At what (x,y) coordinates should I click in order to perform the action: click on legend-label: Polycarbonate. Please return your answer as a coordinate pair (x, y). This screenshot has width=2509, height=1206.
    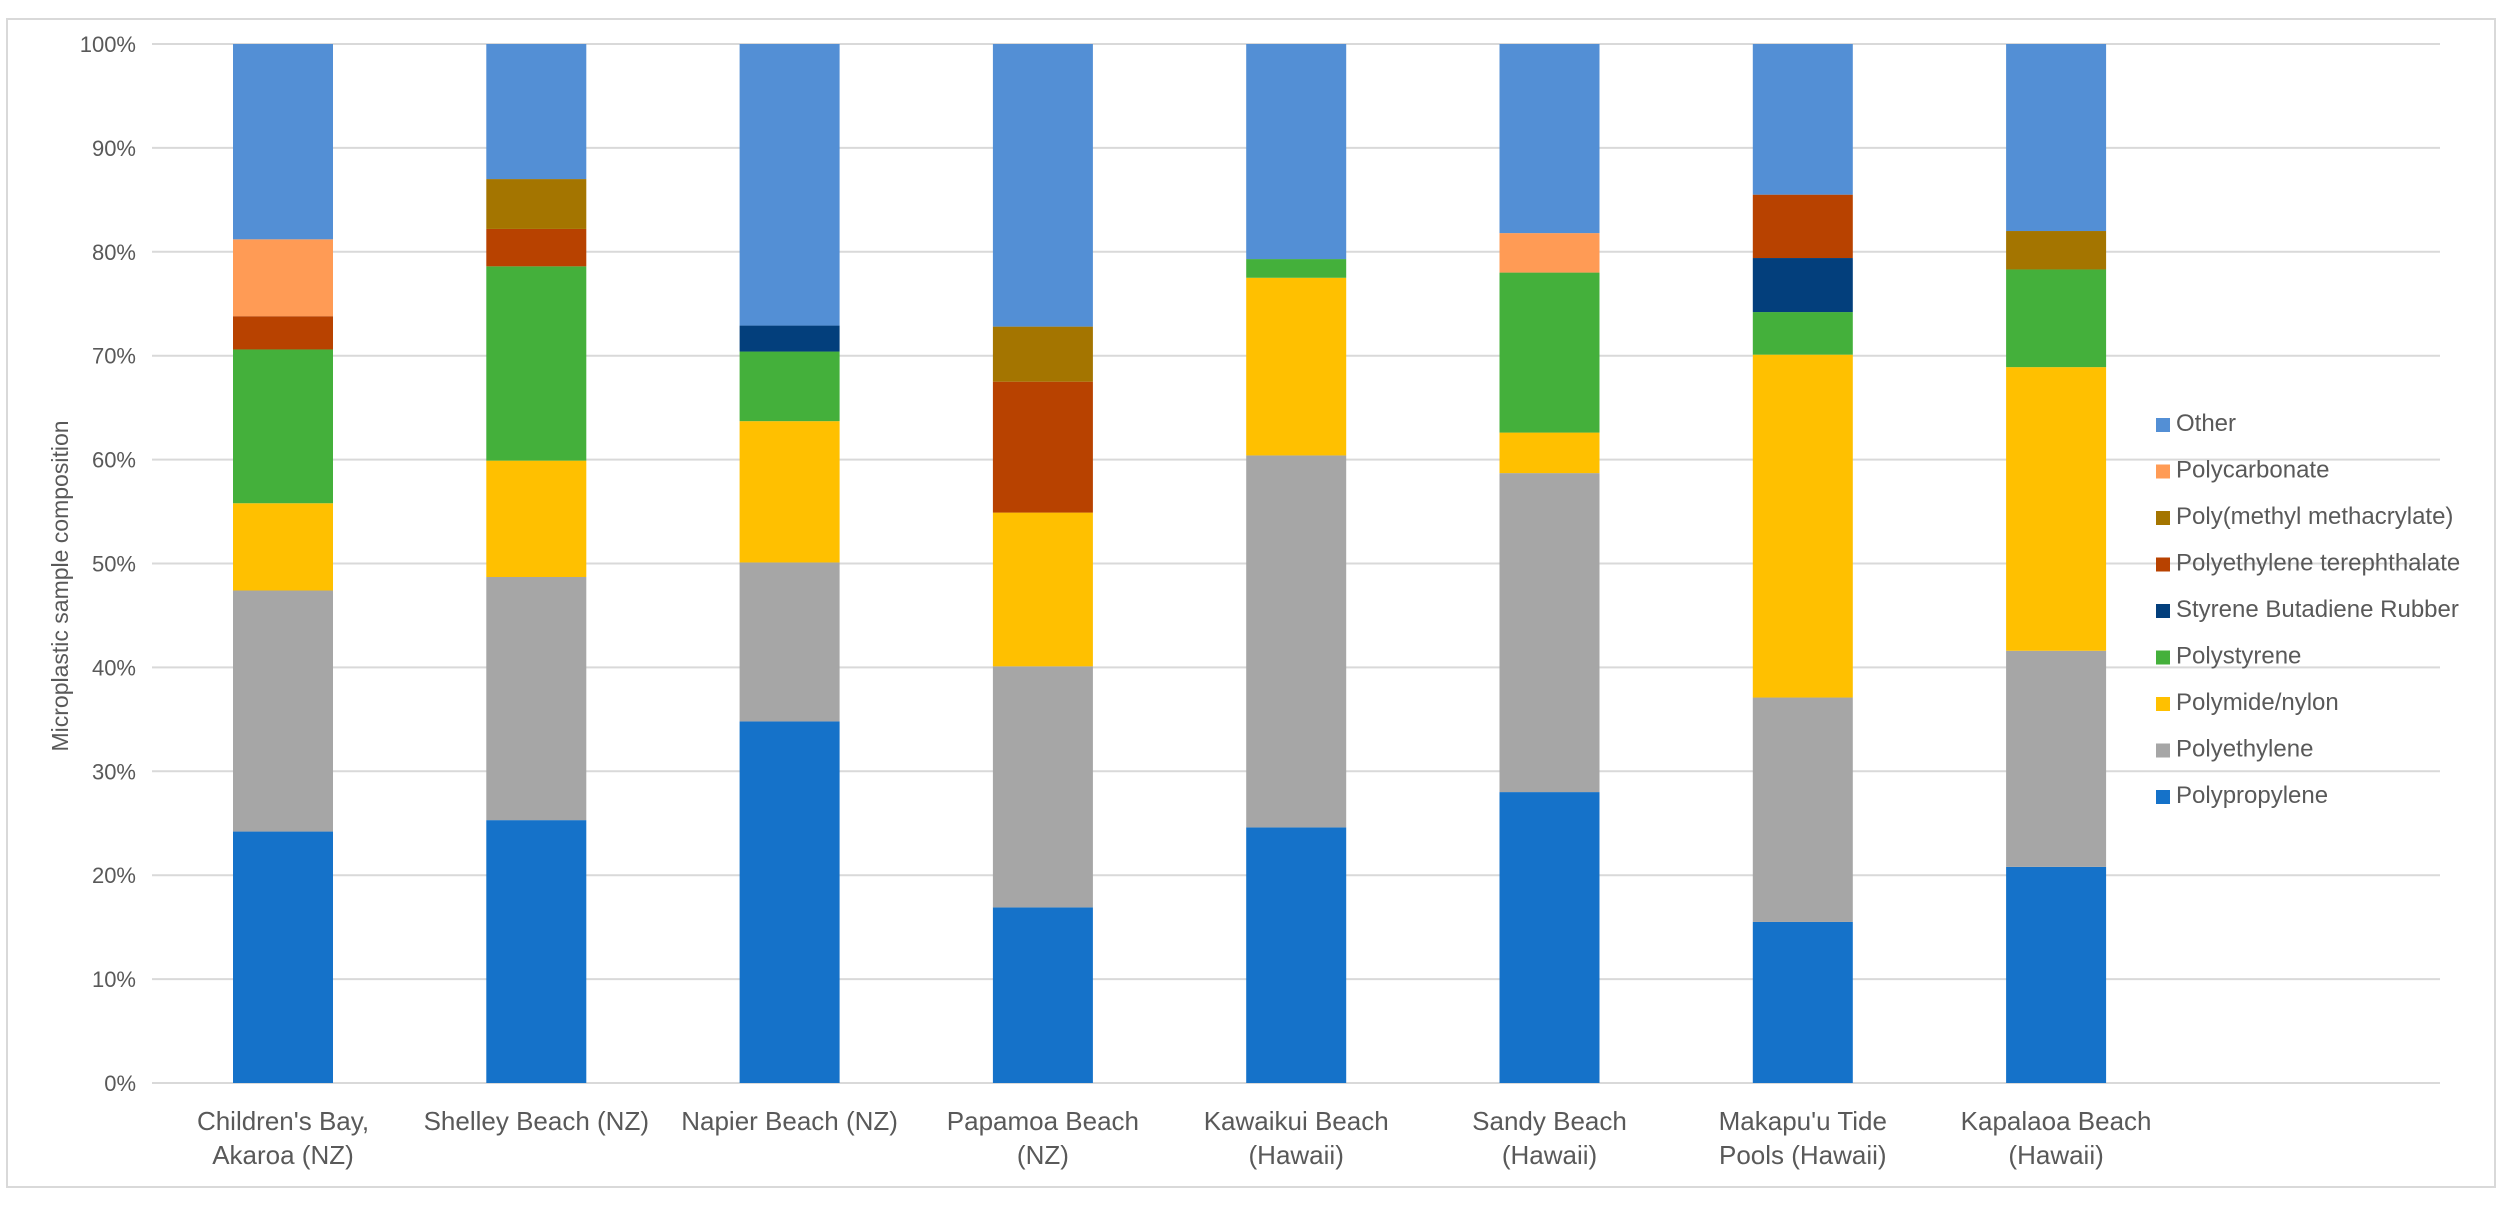
    Looking at the image, I should click on (2252, 470).